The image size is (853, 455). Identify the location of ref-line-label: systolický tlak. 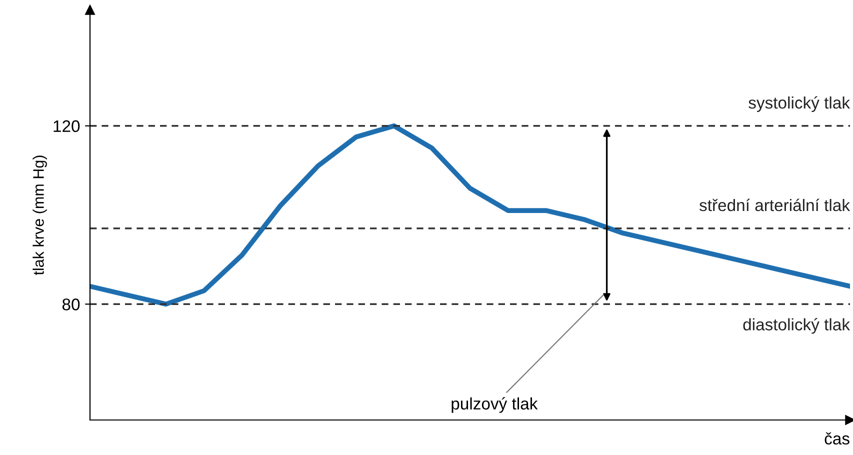
(799, 104).